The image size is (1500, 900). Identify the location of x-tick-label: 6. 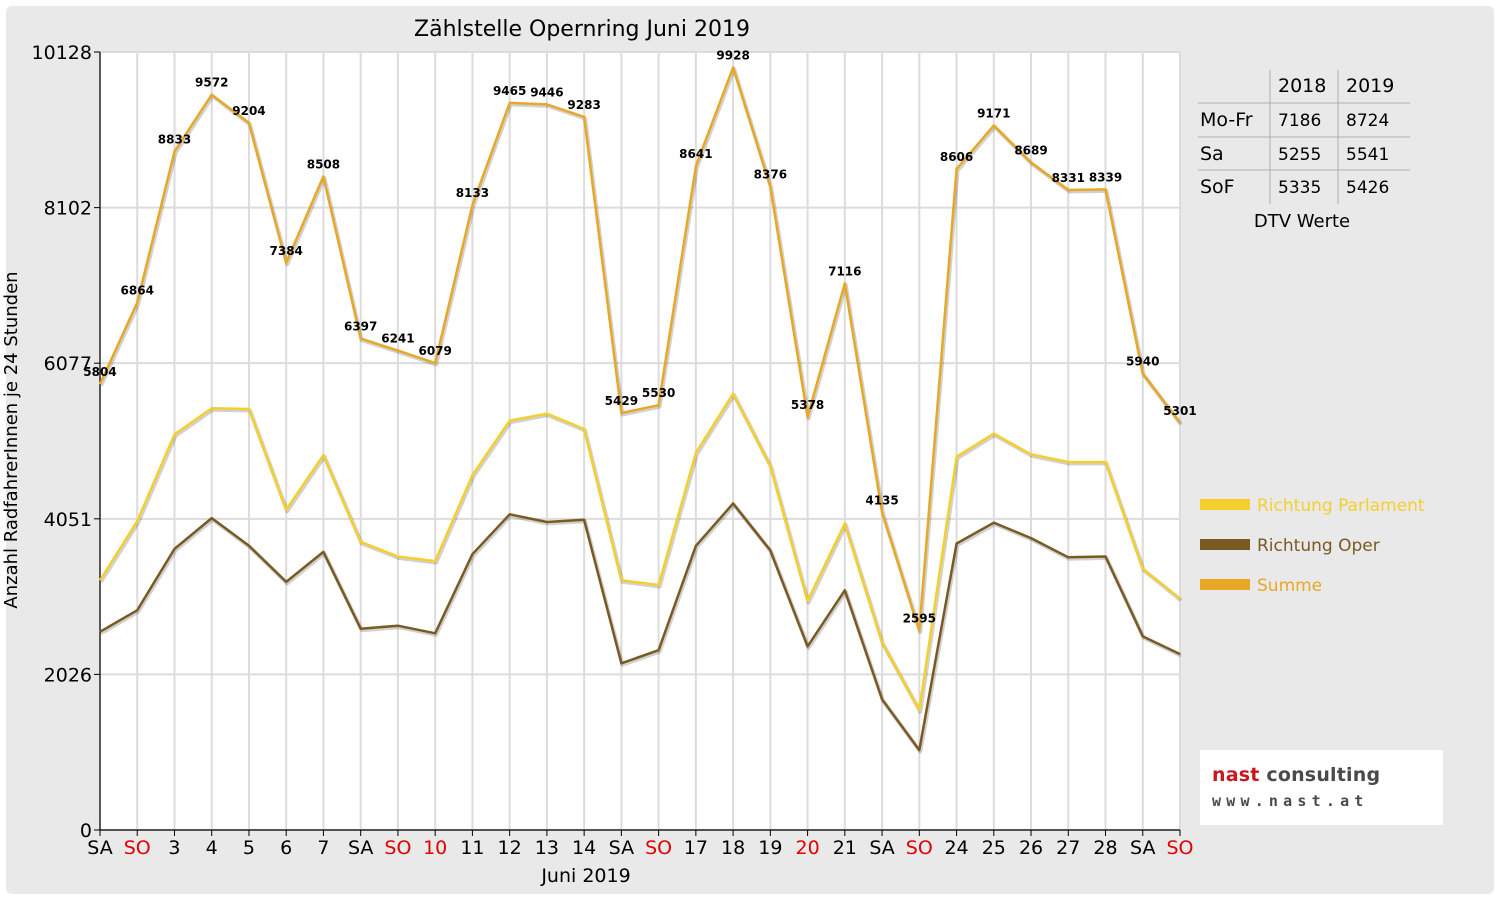
(286, 848).